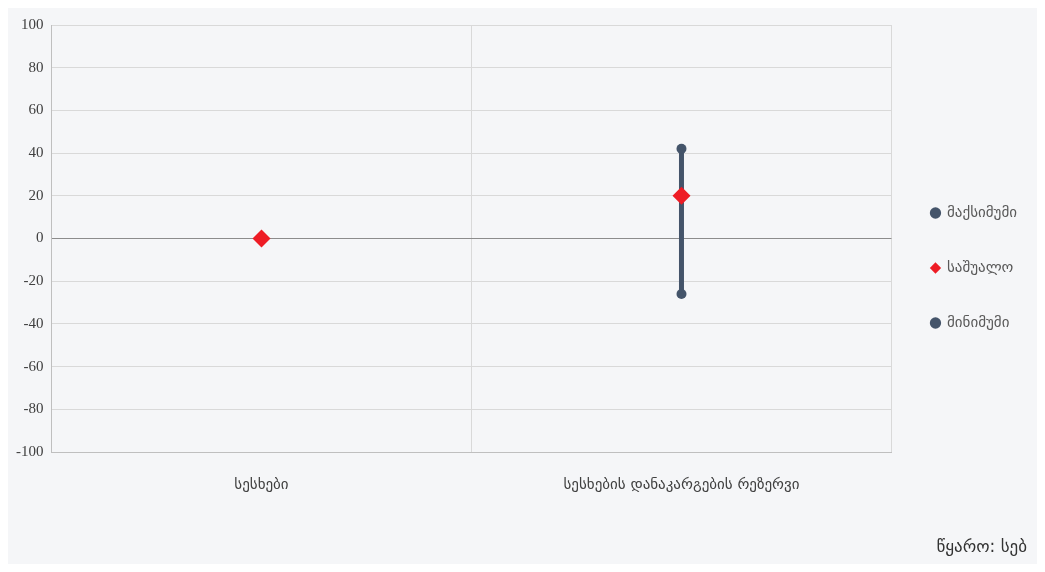 This screenshot has height=572, width=1045. Describe the element at coordinates (36, 109) in the screenshot. I see `y-tick-label: 60` at that location.